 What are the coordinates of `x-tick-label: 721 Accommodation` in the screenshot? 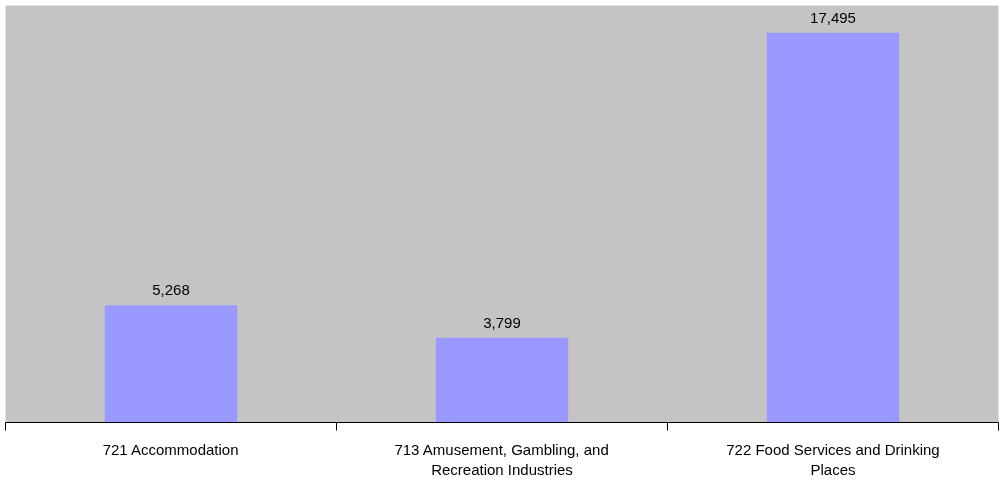 It's located at (170, 449).